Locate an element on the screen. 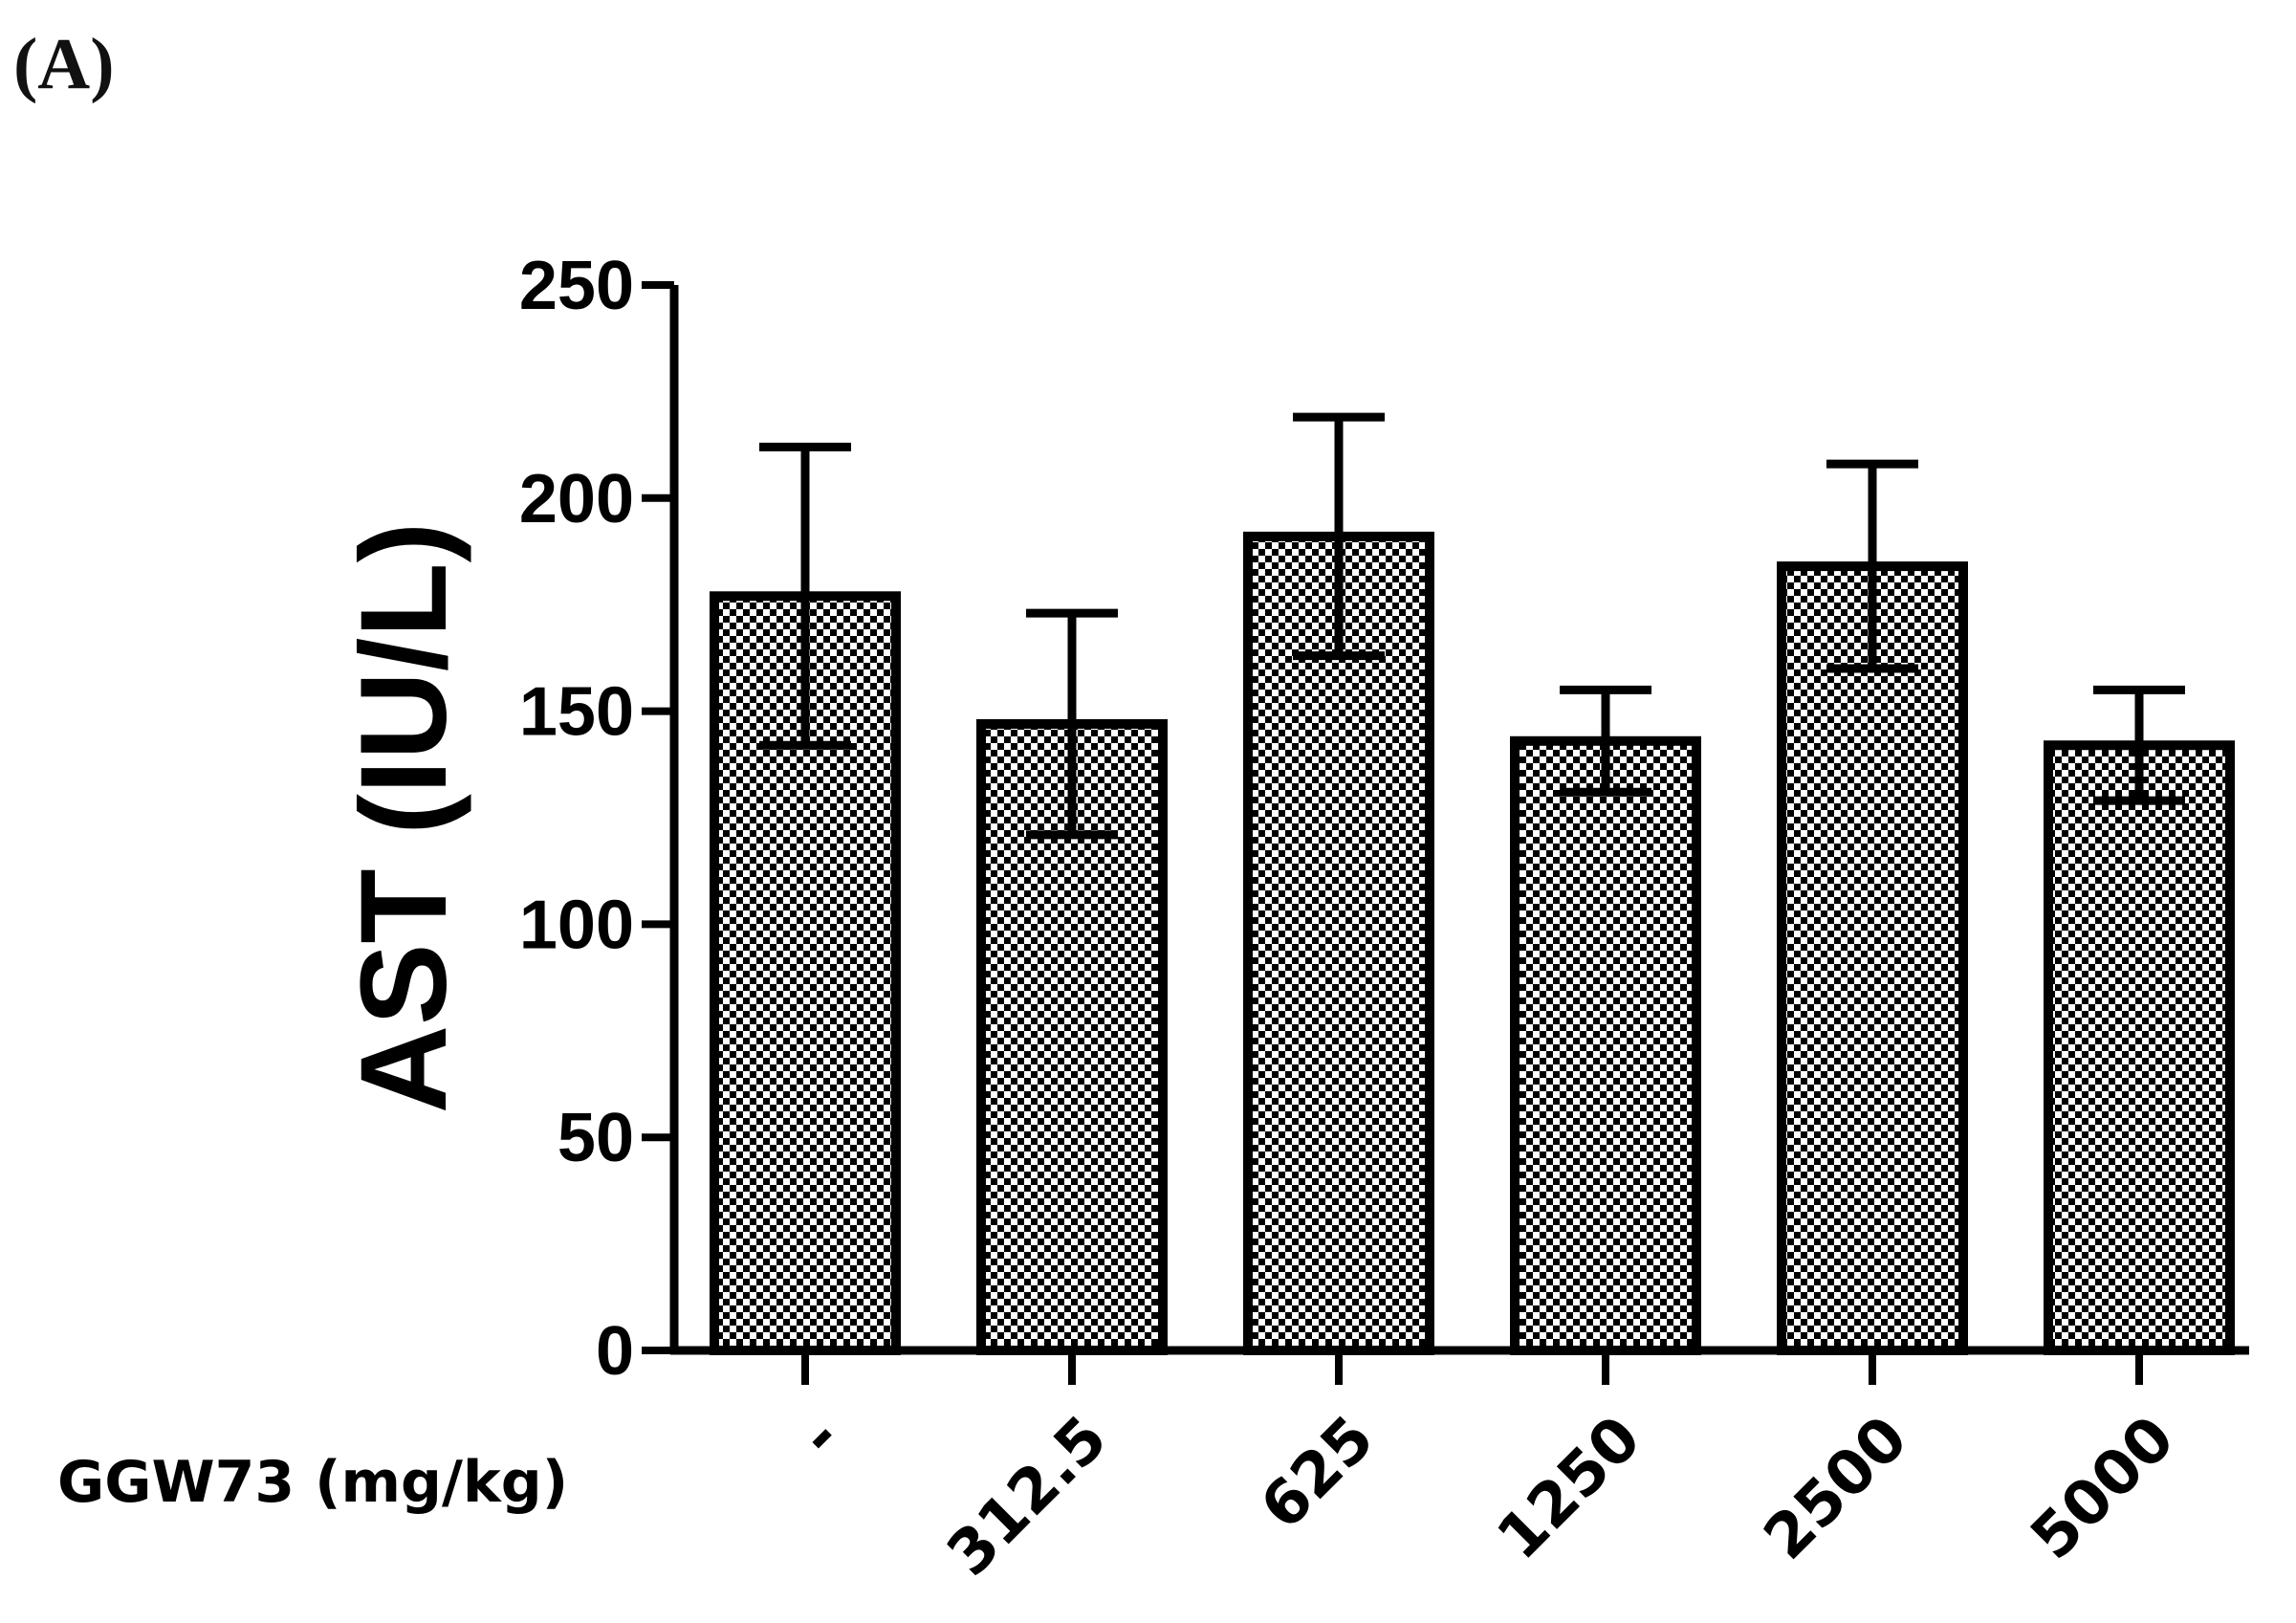  x-tick-label: 312.5 is located at coordinates (1027, 1496).